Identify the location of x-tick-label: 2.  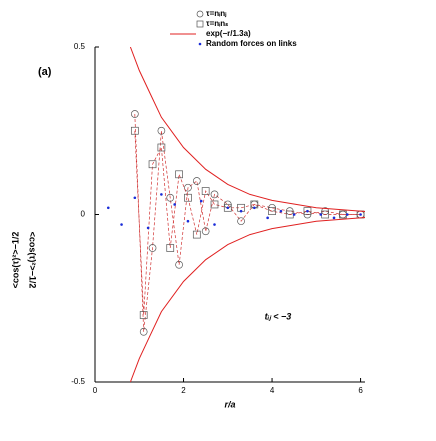
(183, 390).